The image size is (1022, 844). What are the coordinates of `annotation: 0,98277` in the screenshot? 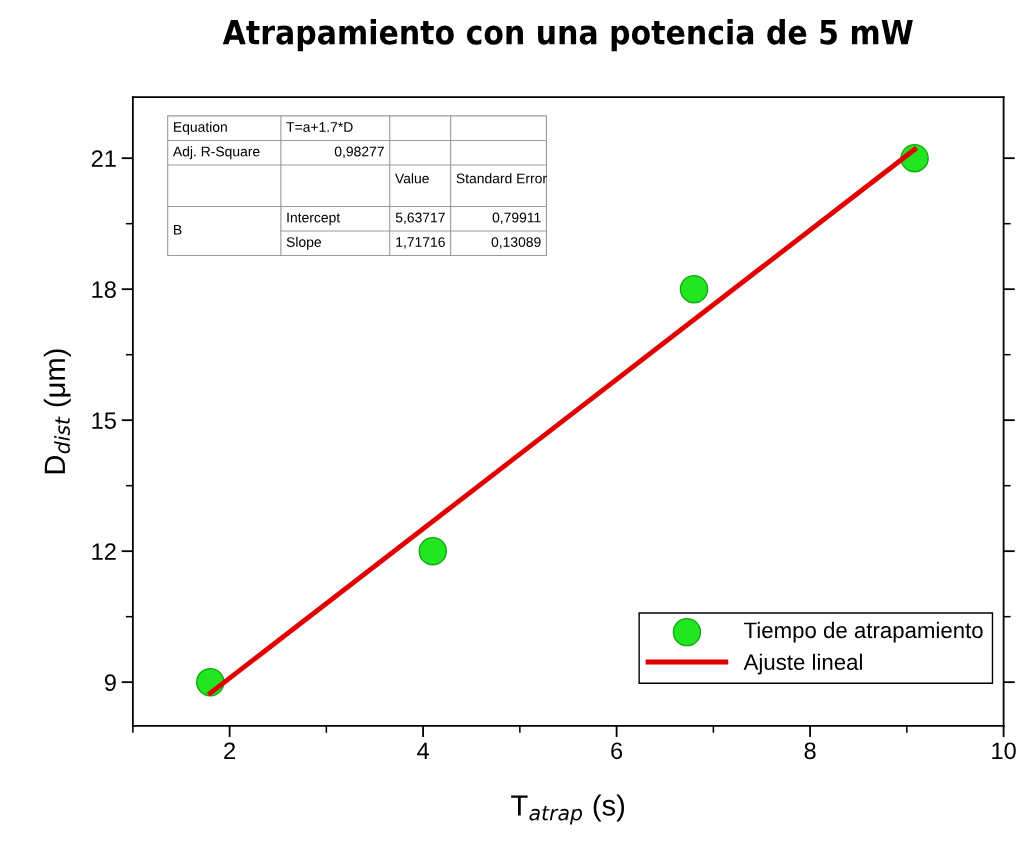 It's located at (359, 152).